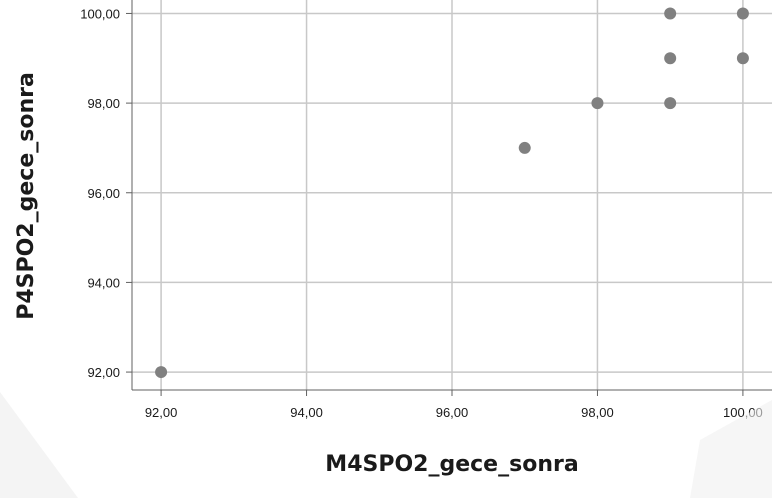 Image resolution: width=772 pixels, height=498 pixels. Describe the element at coordinates (103, 282) in the screenshot. I see `y-tick-label: 94,00` at that location.